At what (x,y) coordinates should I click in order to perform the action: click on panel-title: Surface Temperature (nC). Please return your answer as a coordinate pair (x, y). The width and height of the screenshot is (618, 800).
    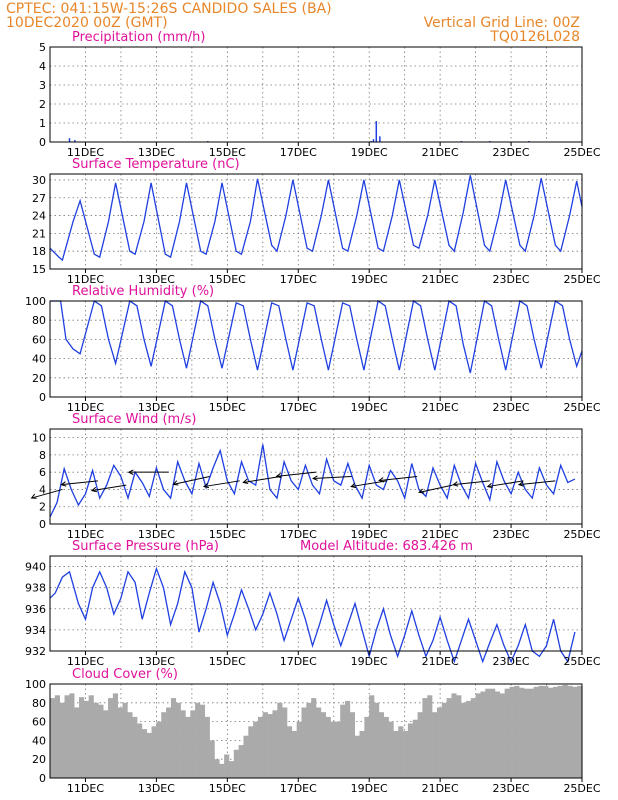
    Looking at the image, I should click on (156, 164).